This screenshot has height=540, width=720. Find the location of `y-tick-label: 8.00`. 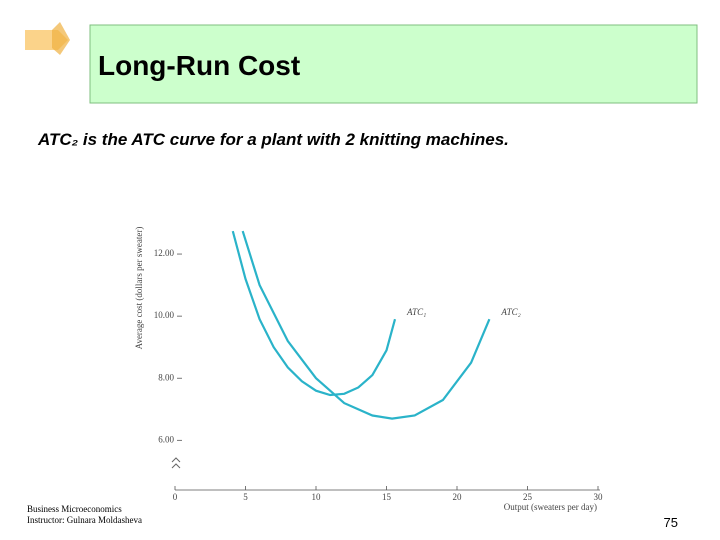

y-tick-label: 8.00 is located at coordinates (166, 377).